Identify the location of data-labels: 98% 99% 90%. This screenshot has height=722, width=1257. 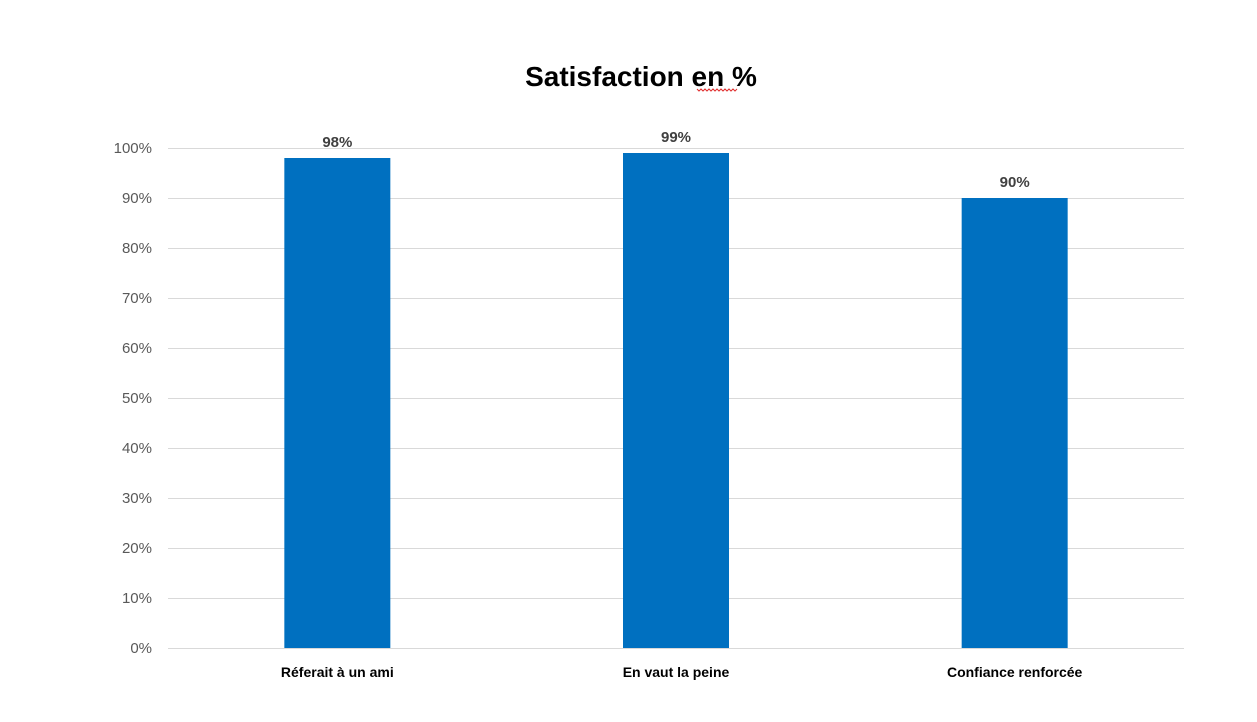
(675, 160).